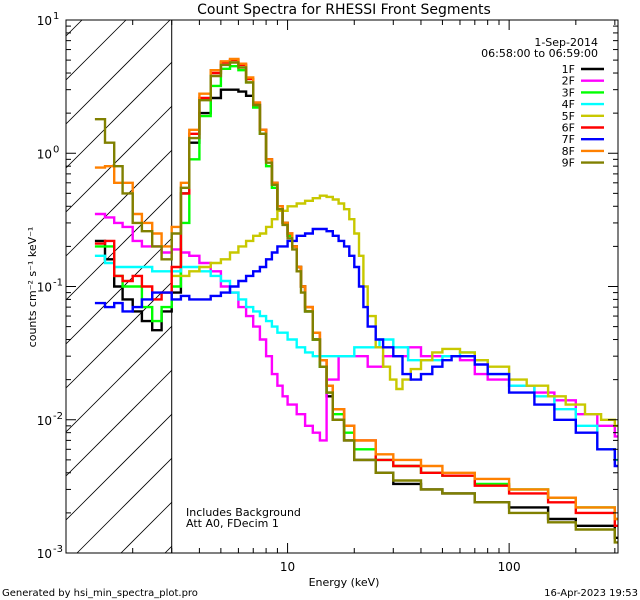 The height and width of the screenshot is (600, 640). I want to click on x-tick-label: 10, so click(287, 567).